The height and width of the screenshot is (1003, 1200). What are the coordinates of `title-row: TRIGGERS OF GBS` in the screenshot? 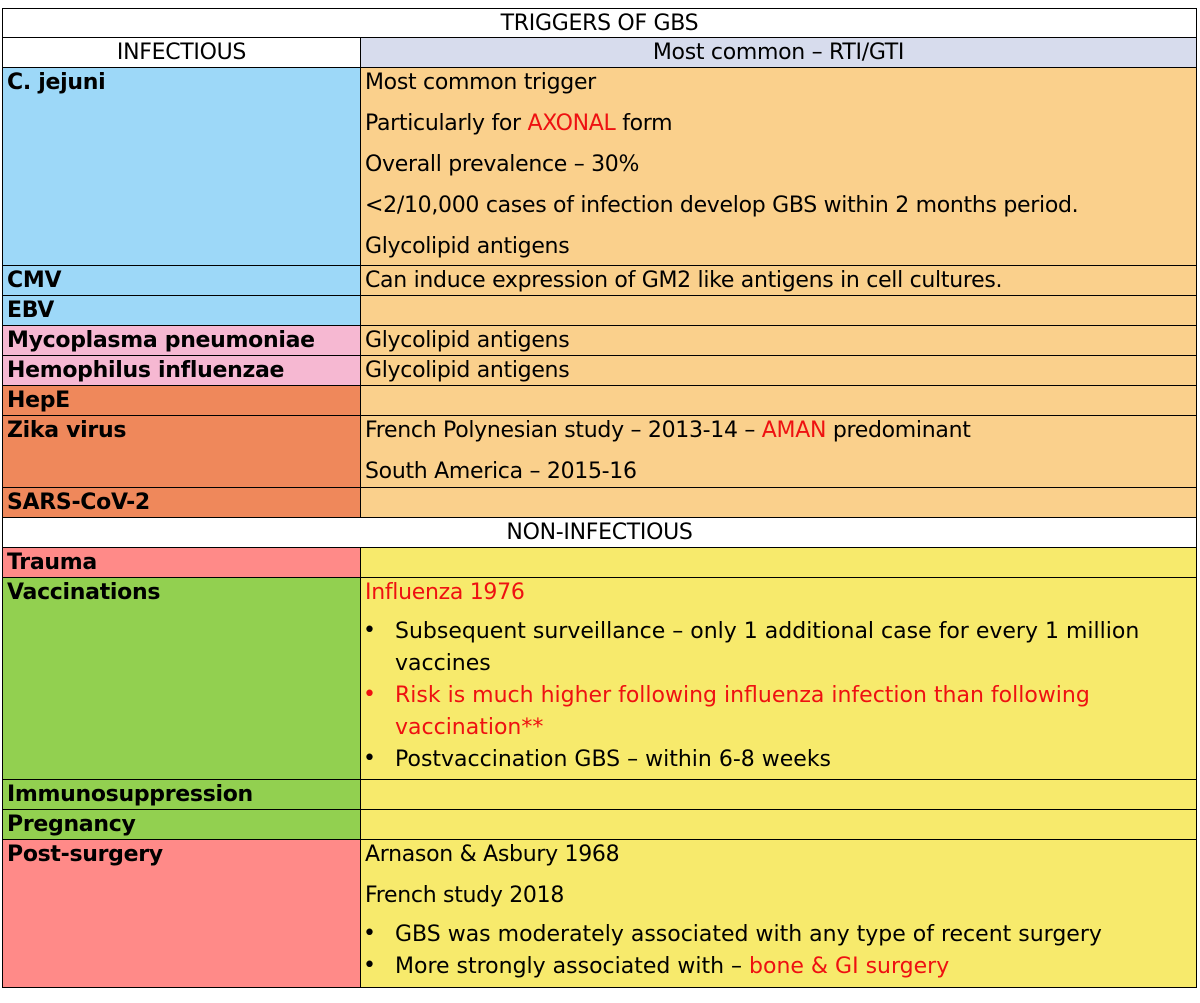 It's located at (599, 23).